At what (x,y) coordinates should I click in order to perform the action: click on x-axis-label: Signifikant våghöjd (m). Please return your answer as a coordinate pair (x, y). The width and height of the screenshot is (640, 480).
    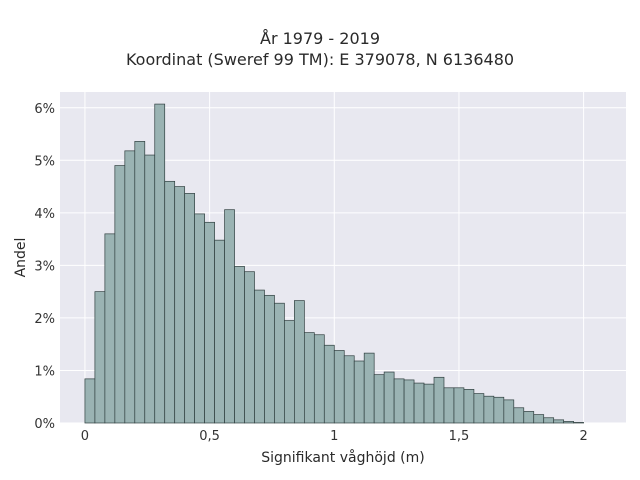
    Looking at the image, I should click on (342, 457).